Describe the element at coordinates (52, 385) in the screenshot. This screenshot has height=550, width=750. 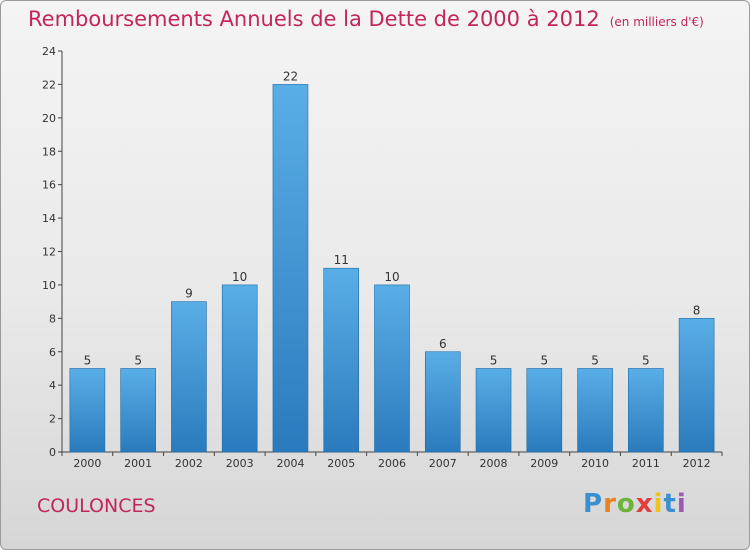
I see `y-tick-label: 4` at that location.